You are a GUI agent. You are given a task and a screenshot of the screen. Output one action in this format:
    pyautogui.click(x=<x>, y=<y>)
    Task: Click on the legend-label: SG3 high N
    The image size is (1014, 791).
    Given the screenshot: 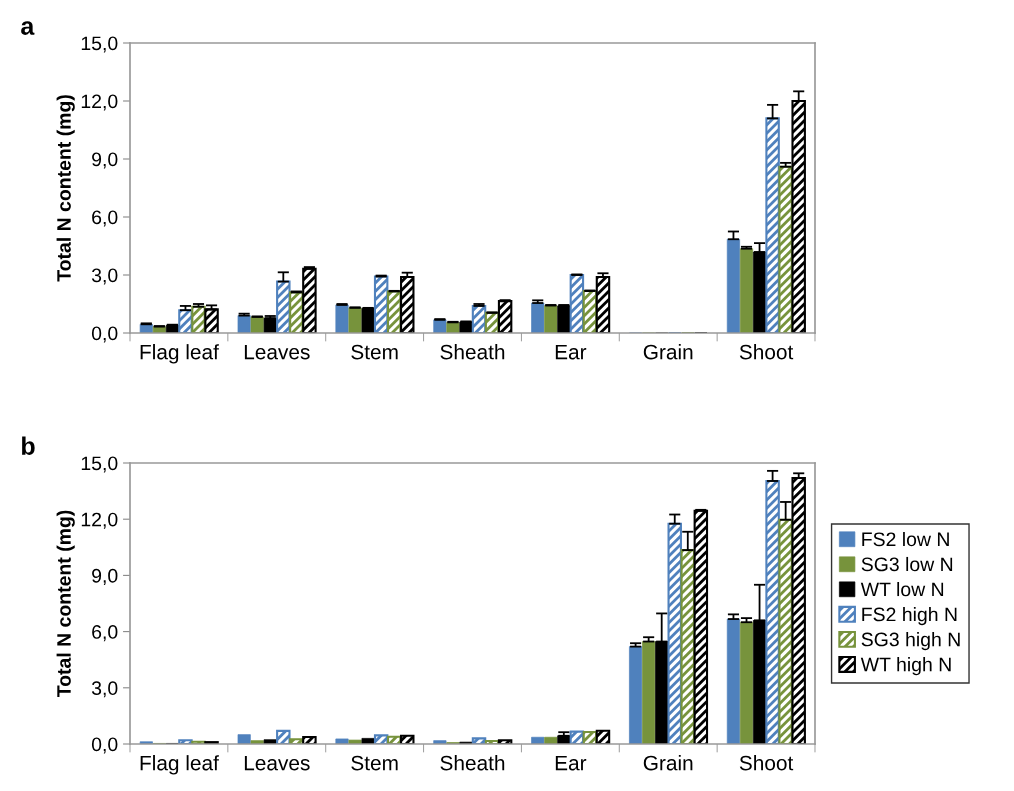 What is the action you would take?
    pyautogui.click(x=910, y=641)
    